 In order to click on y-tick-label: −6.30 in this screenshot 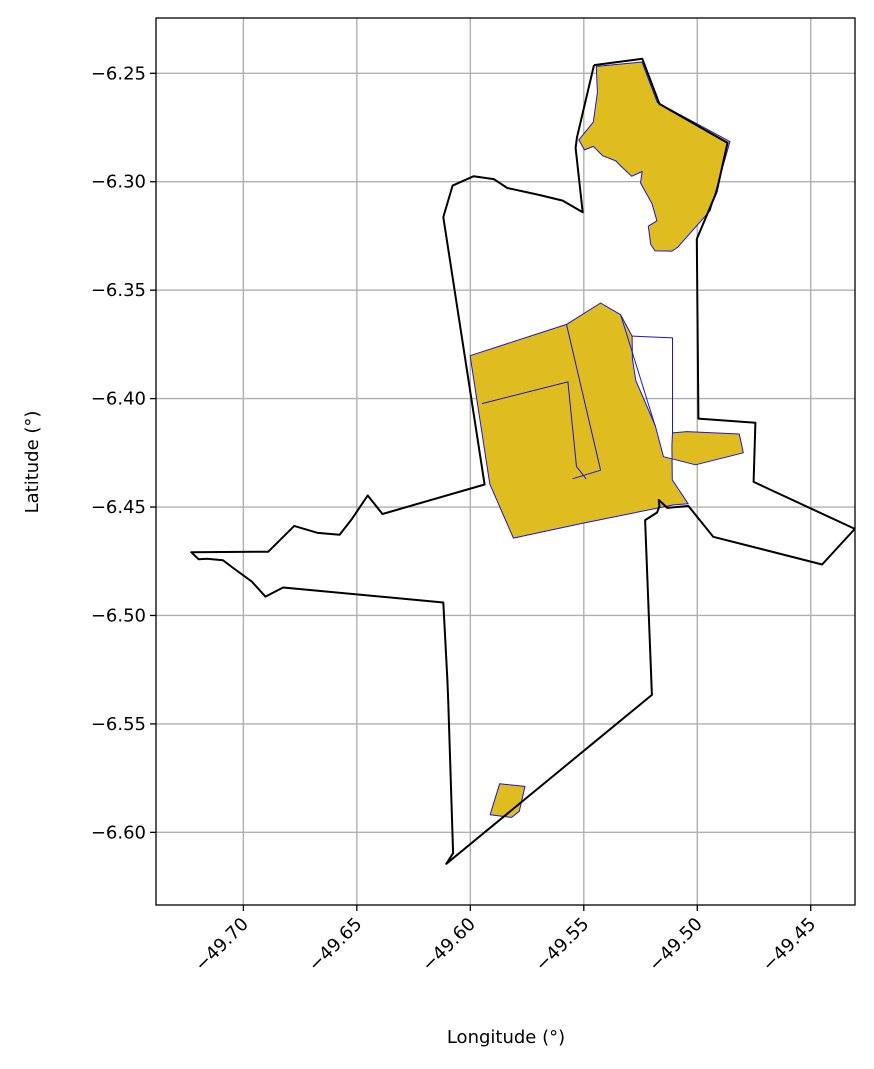, I will do `click(118, 182)`.